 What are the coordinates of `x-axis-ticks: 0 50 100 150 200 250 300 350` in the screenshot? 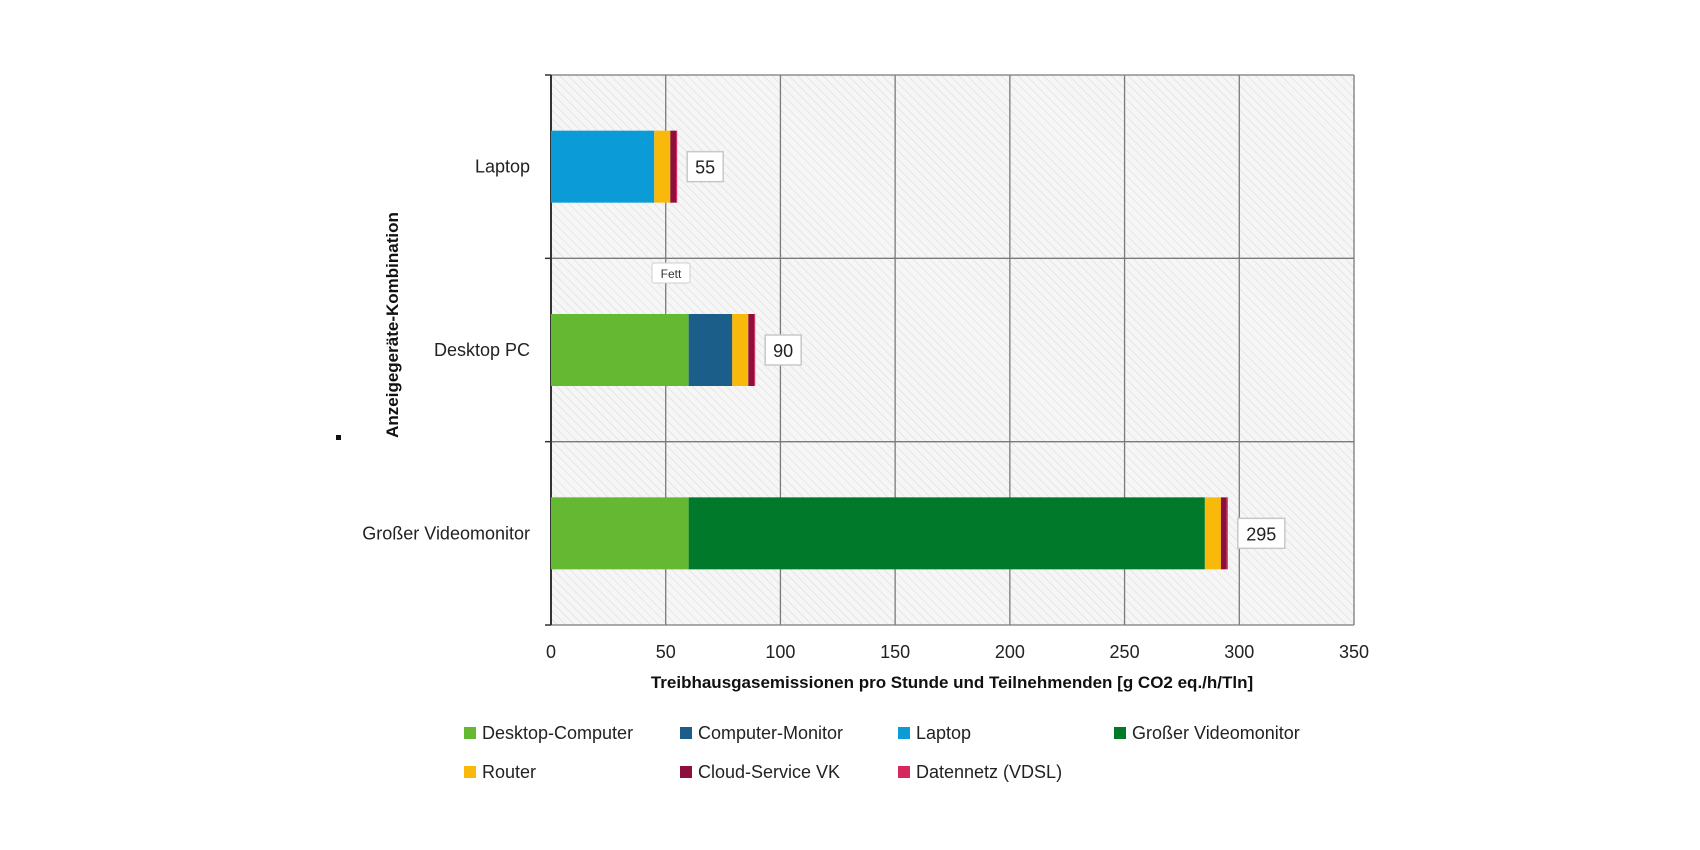 It's located at (957, 652).